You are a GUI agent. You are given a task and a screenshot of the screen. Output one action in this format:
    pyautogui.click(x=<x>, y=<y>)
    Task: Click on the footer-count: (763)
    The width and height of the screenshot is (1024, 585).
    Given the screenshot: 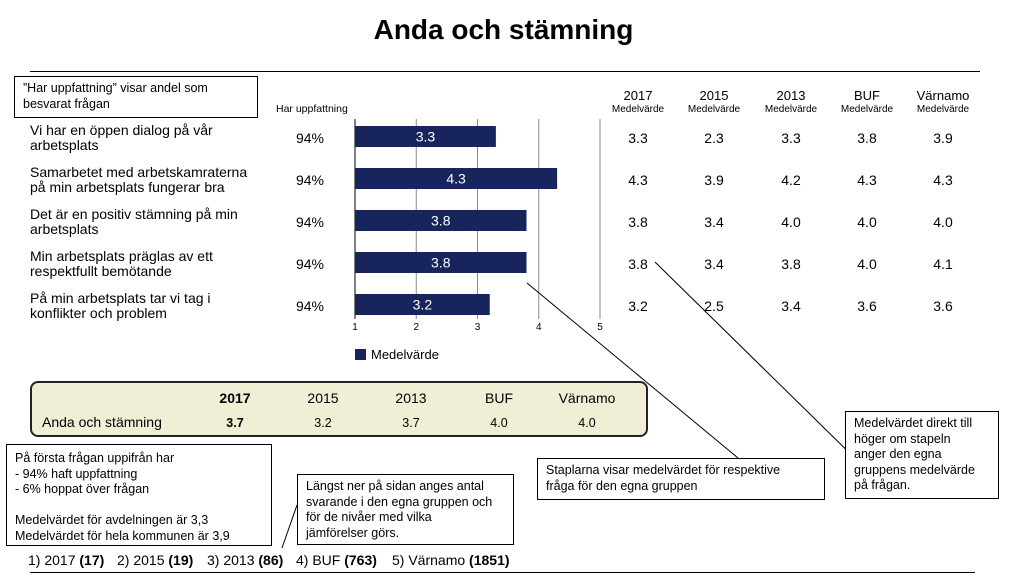 What is the action you would take?
    pyautogui.click(x=360, y=560)
    